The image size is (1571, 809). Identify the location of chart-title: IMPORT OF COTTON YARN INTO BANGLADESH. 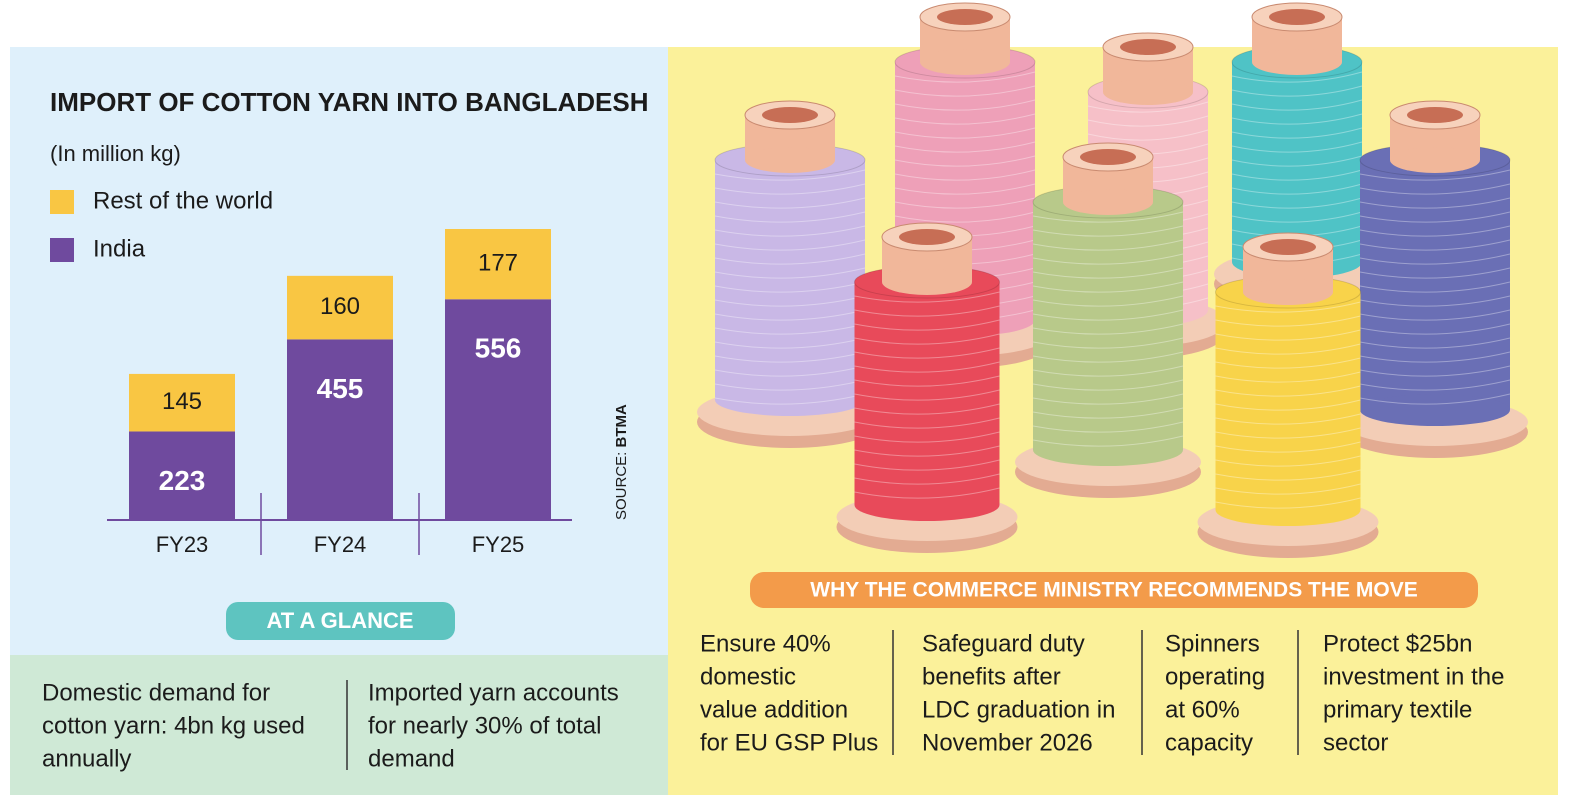
(349, 102).